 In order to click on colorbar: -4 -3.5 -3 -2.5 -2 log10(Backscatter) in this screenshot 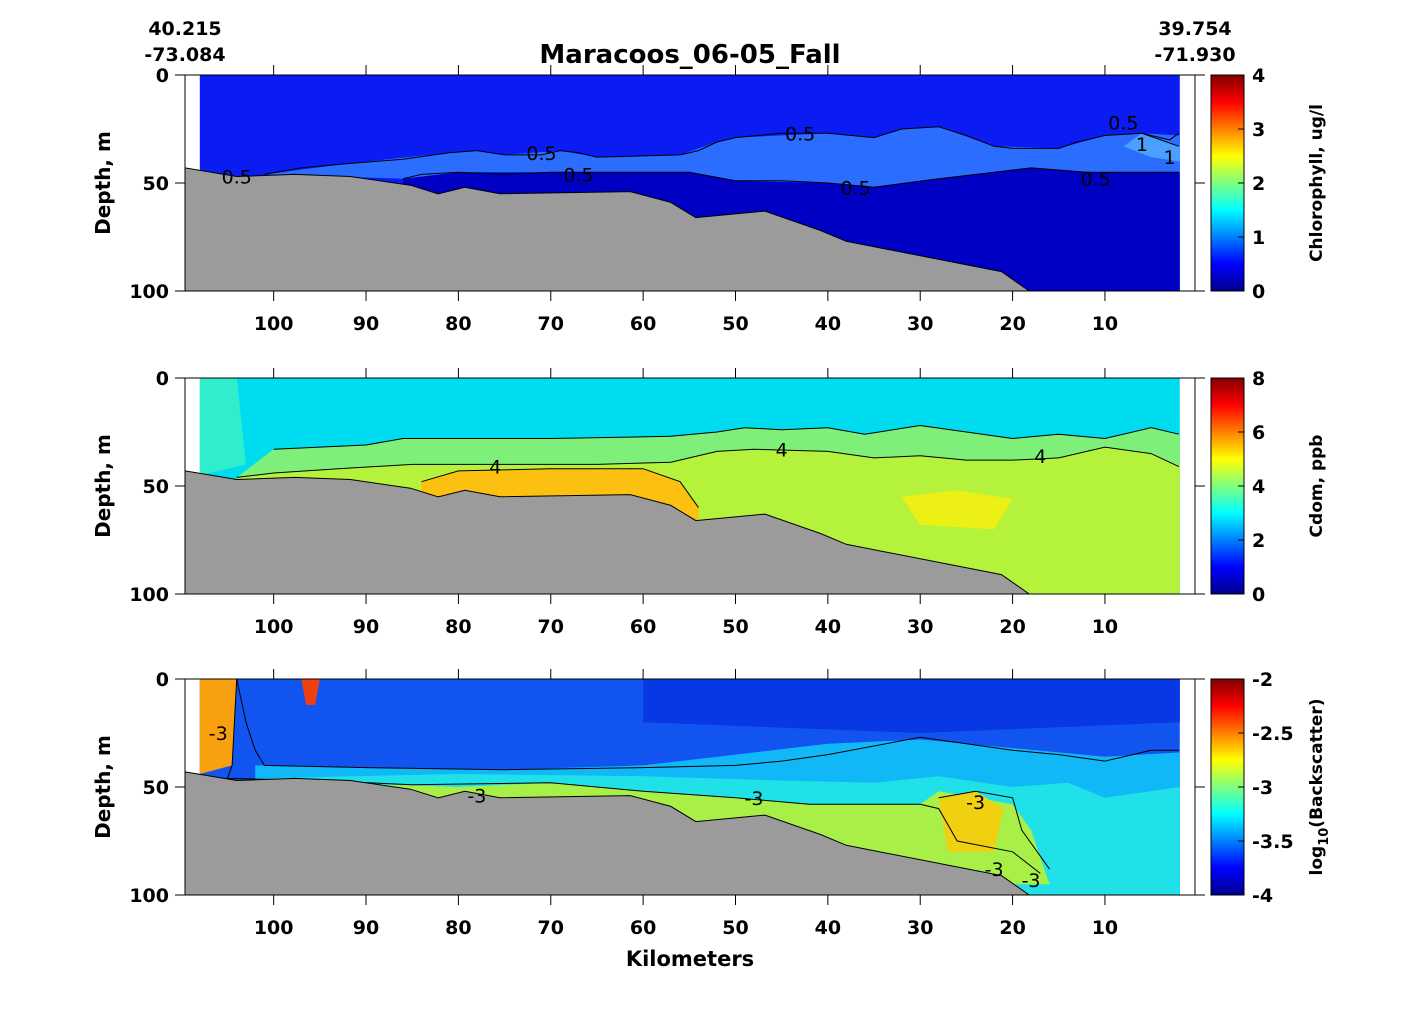, I will do `click(1271, 788)`.